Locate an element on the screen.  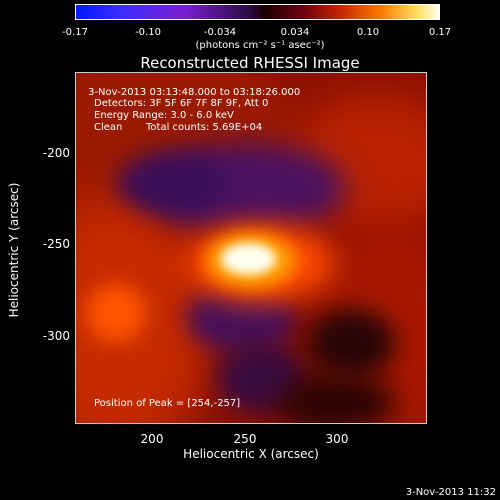
colorbar-tick-label: 0.034 is located at coordinates (295, 32).